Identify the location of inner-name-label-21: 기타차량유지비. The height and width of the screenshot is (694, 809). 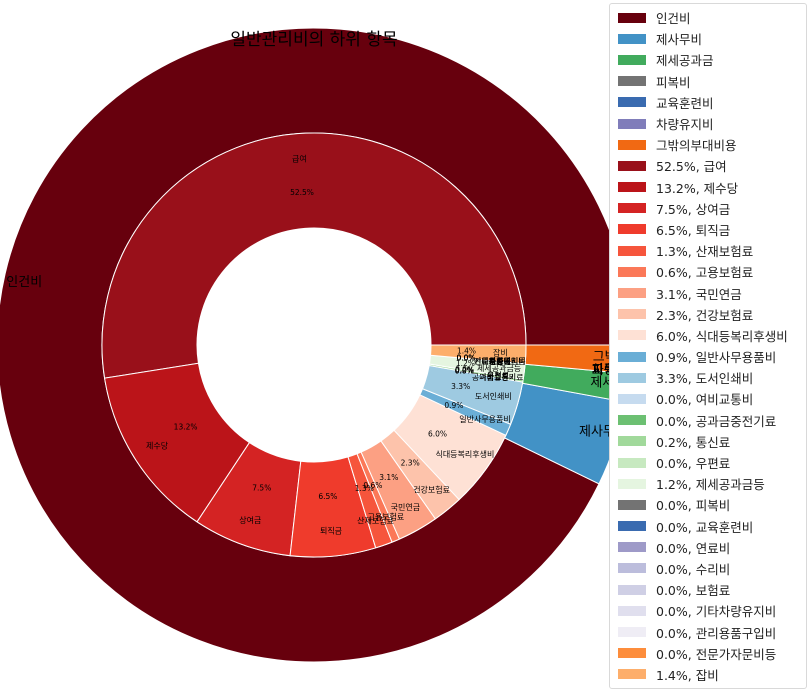
(500, 361).